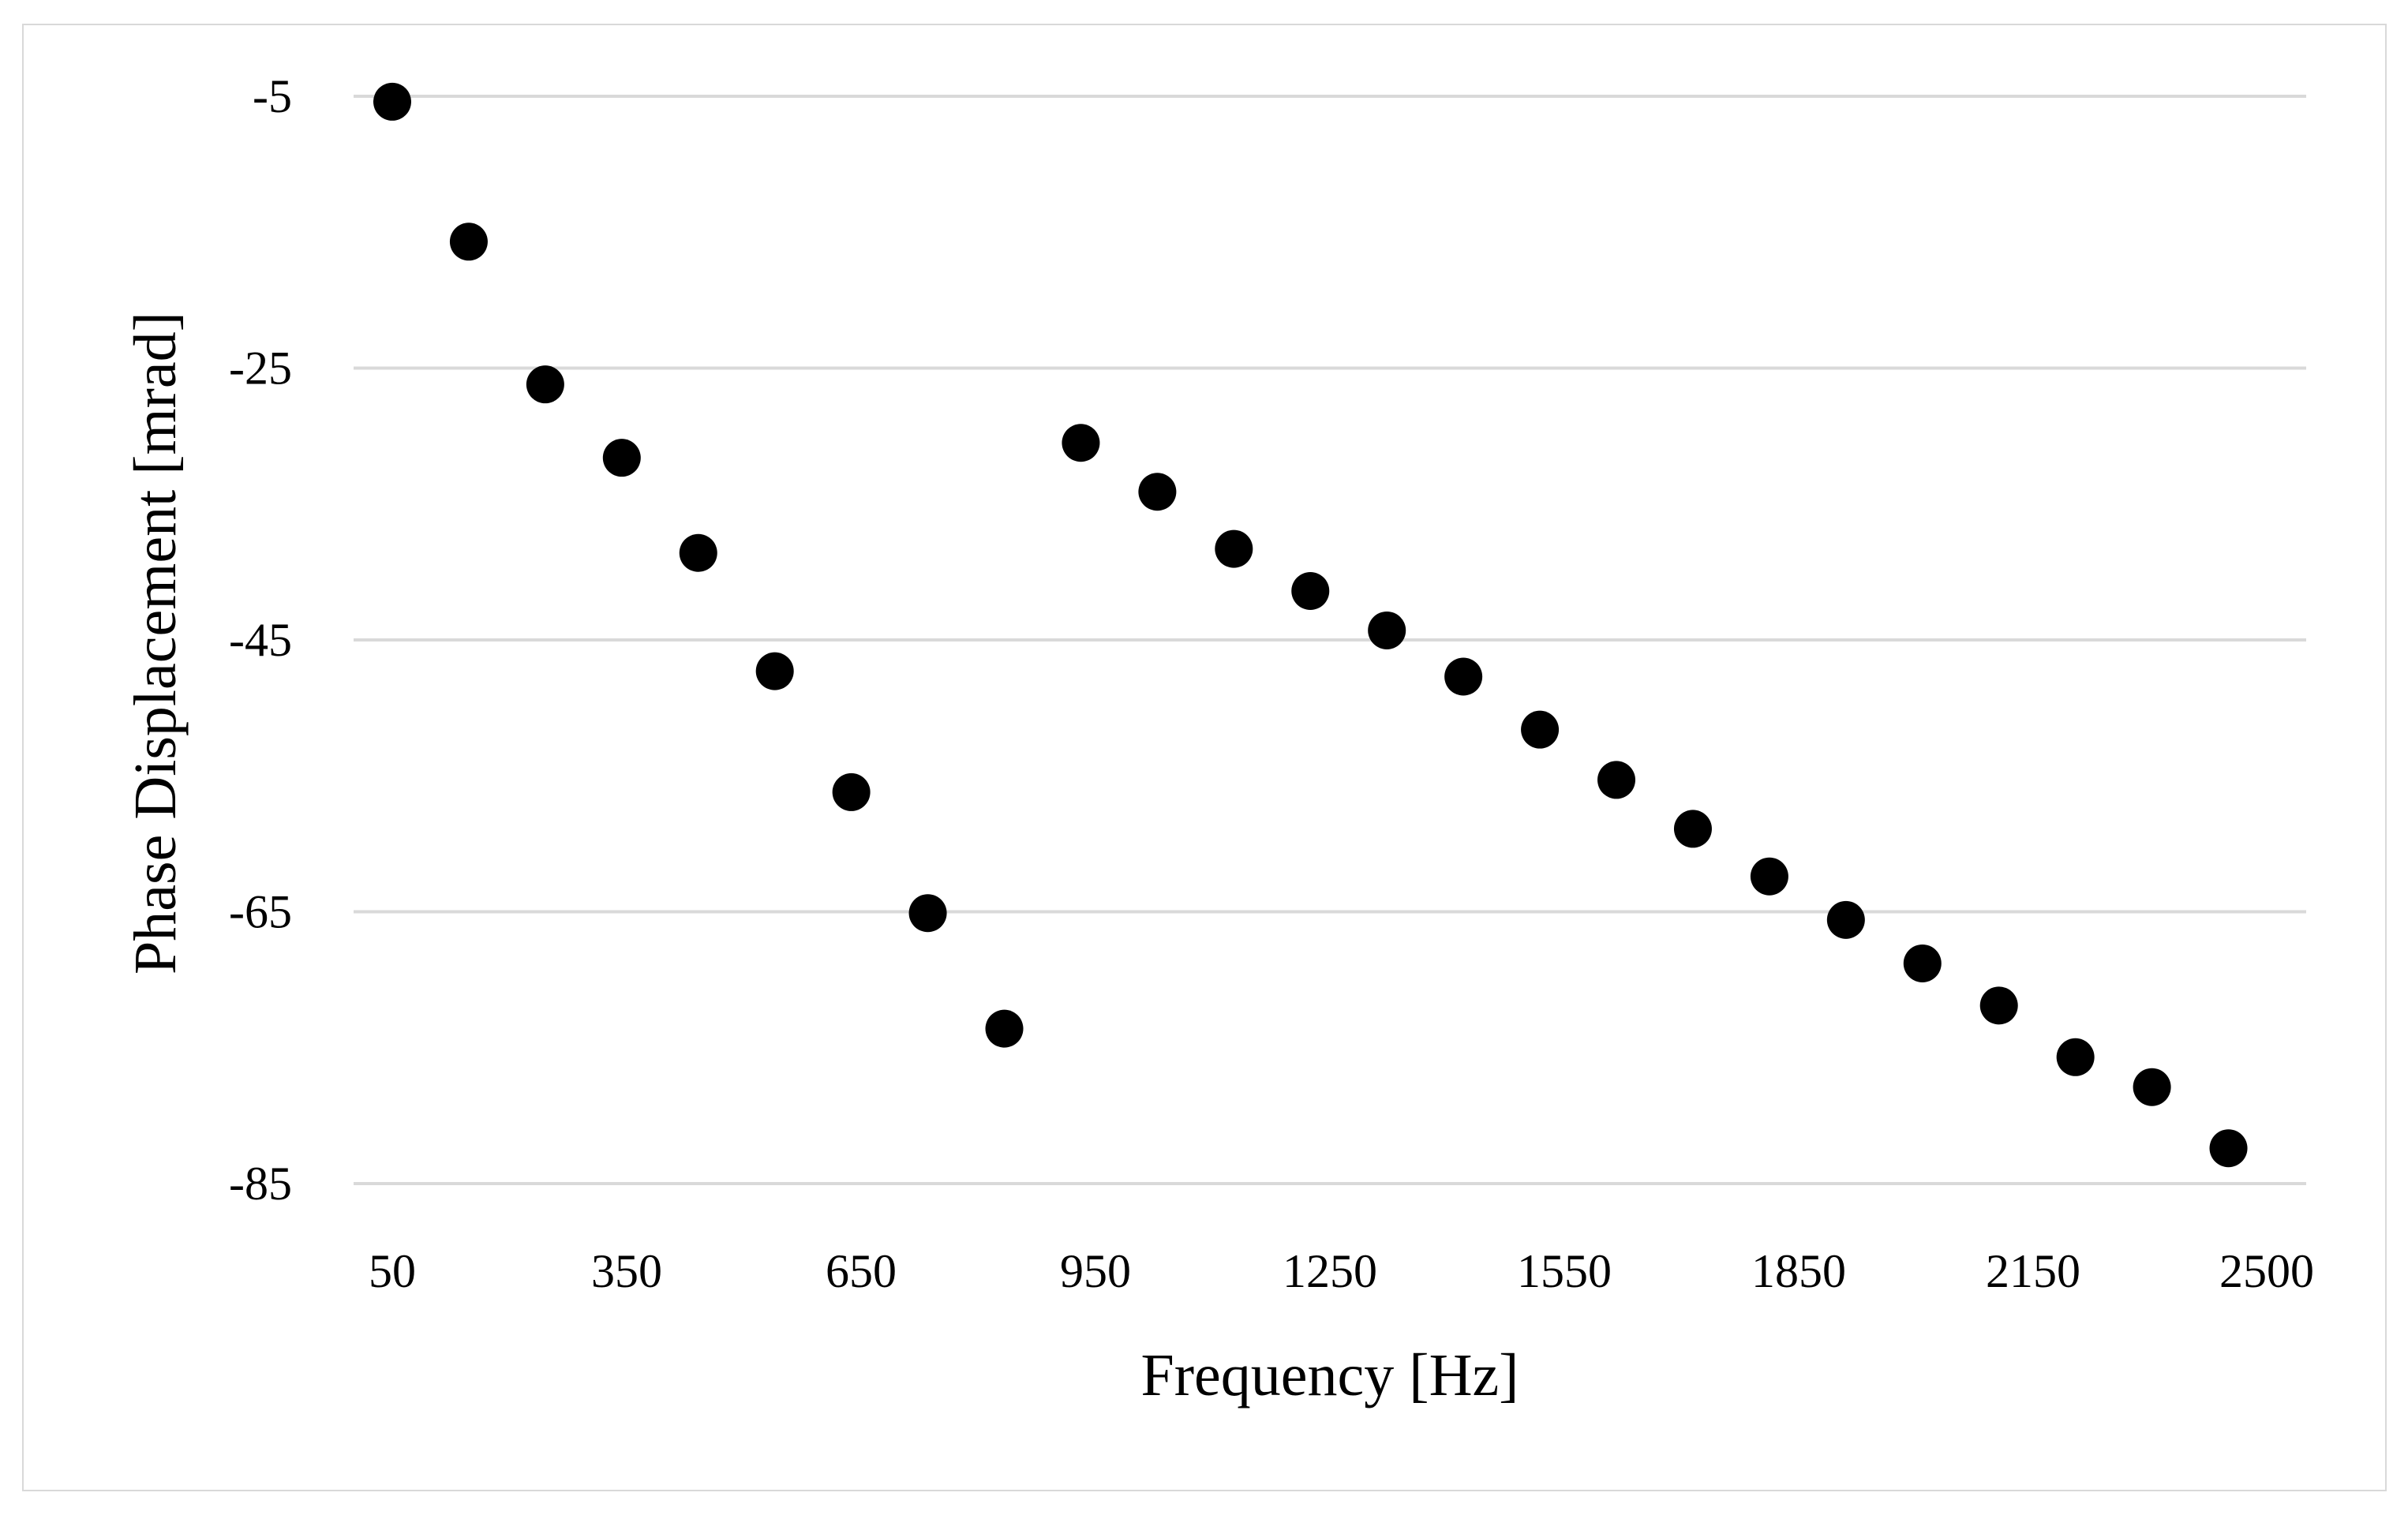 The image size is (2408, 1515). I want to click on y-tick-label: -45, so click(260, 640).